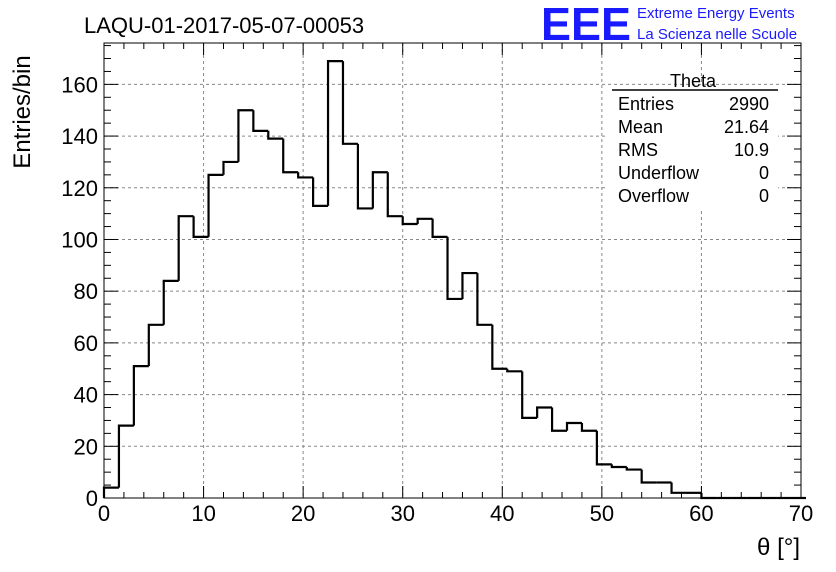  What do you see at coordinates (717, 34) in the screenshot?
I see `logo-line-2: La Scienza nelle Scuole` at bounding box center [717, 34].